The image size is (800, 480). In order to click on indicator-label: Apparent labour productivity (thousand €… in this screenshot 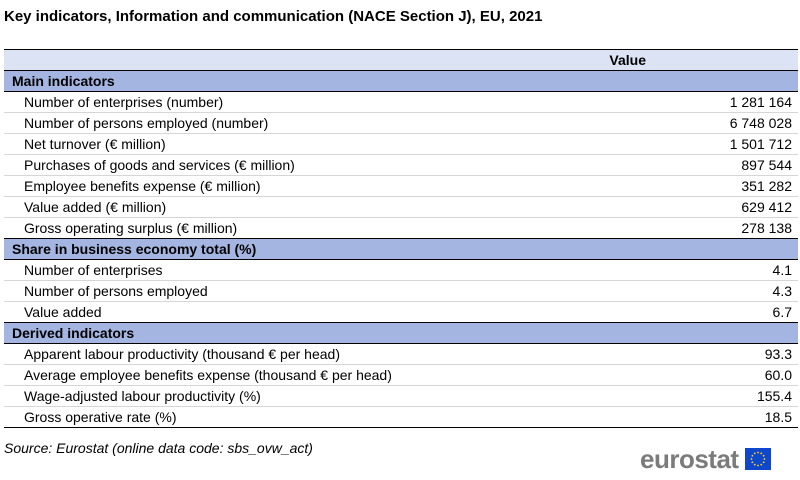, I will do `click(271, 354)`.